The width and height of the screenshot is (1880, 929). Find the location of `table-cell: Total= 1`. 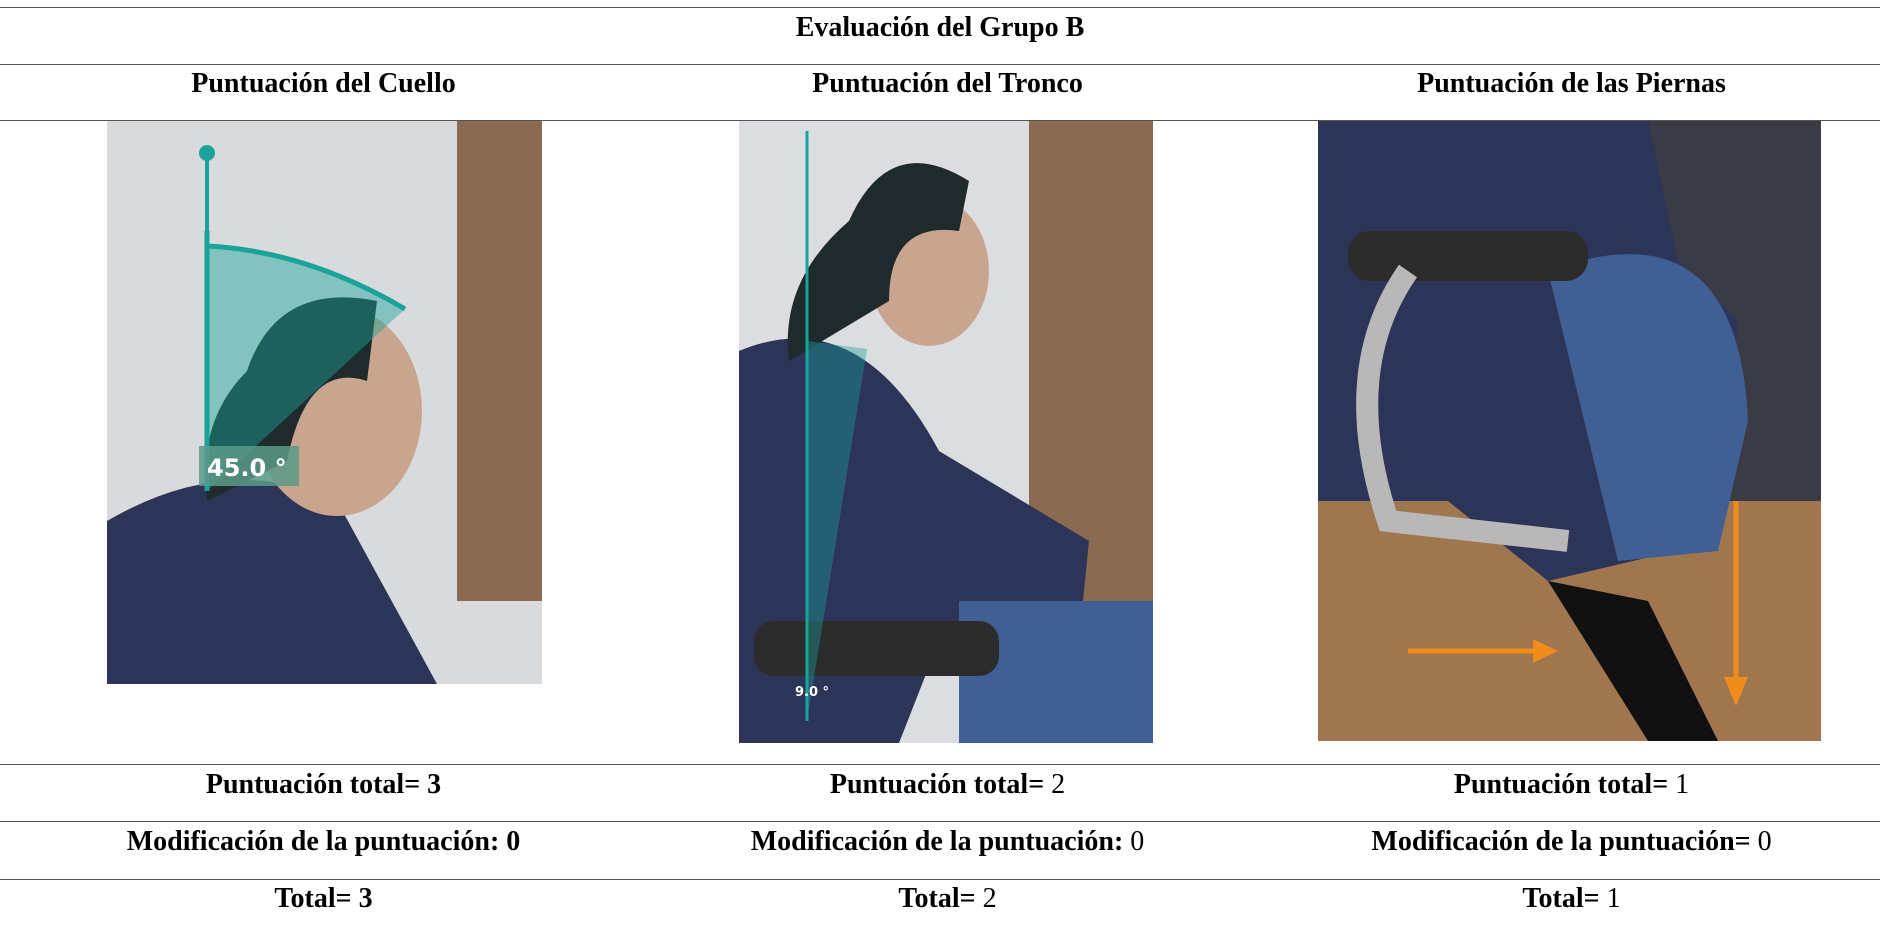

table-cell: Total= 1 is located at coordinates (1569, 899).